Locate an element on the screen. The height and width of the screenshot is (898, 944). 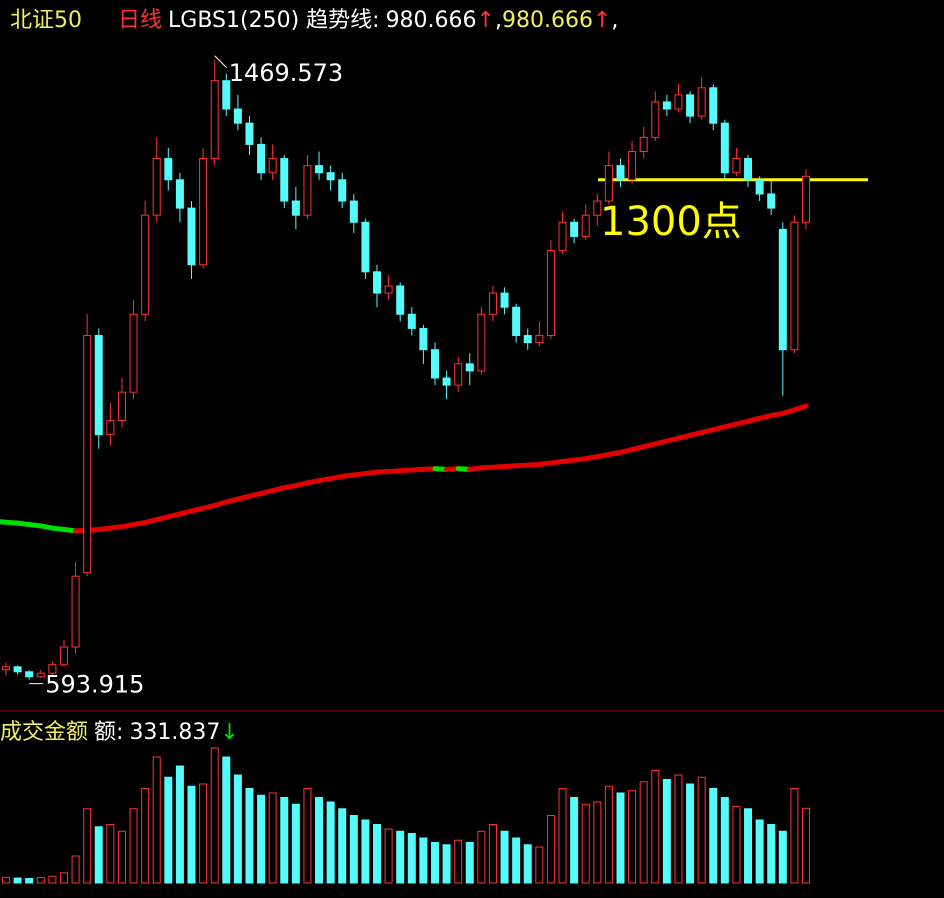
header-text: 成交金额 is located at coordinates (44, 732).